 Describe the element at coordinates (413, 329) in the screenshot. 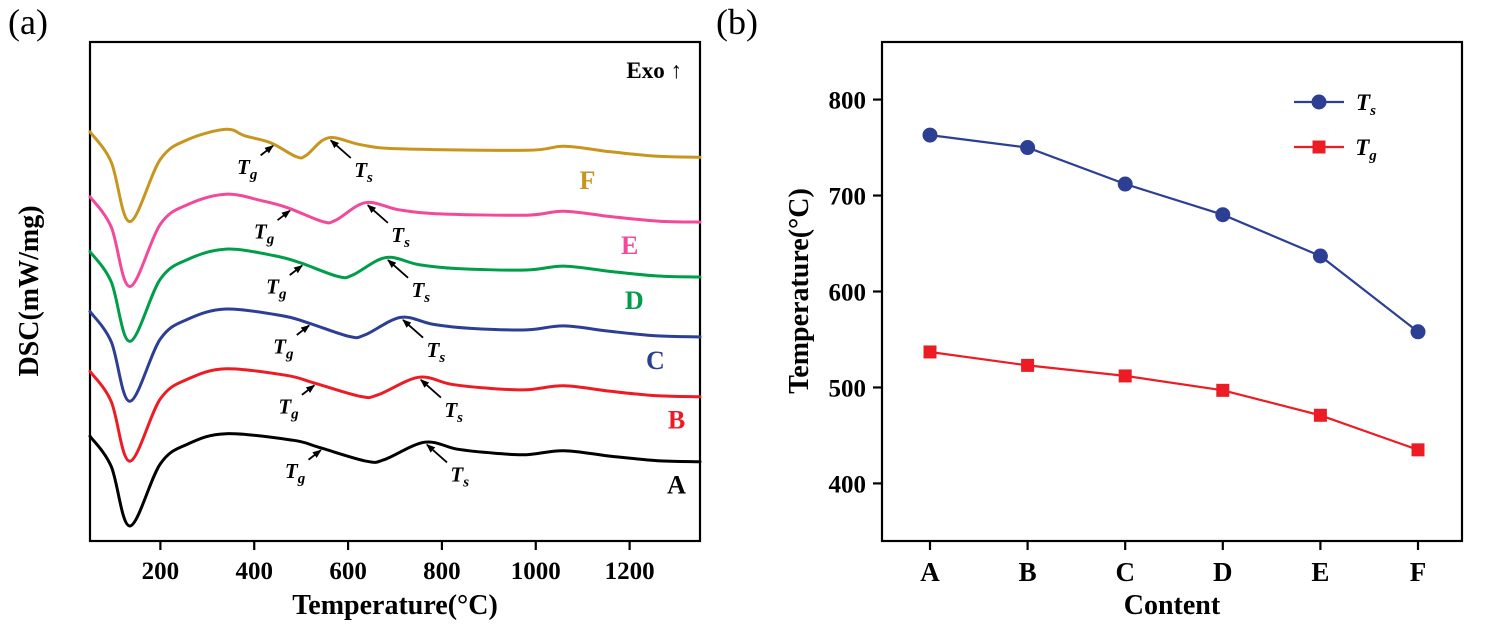

I see `ts-annotation-C-arrow` at that location.